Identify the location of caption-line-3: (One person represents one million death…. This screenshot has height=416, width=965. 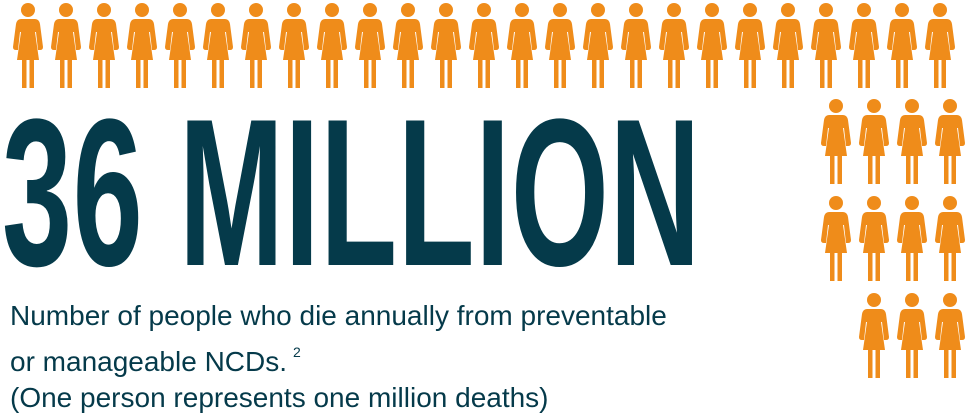
(279, 397).